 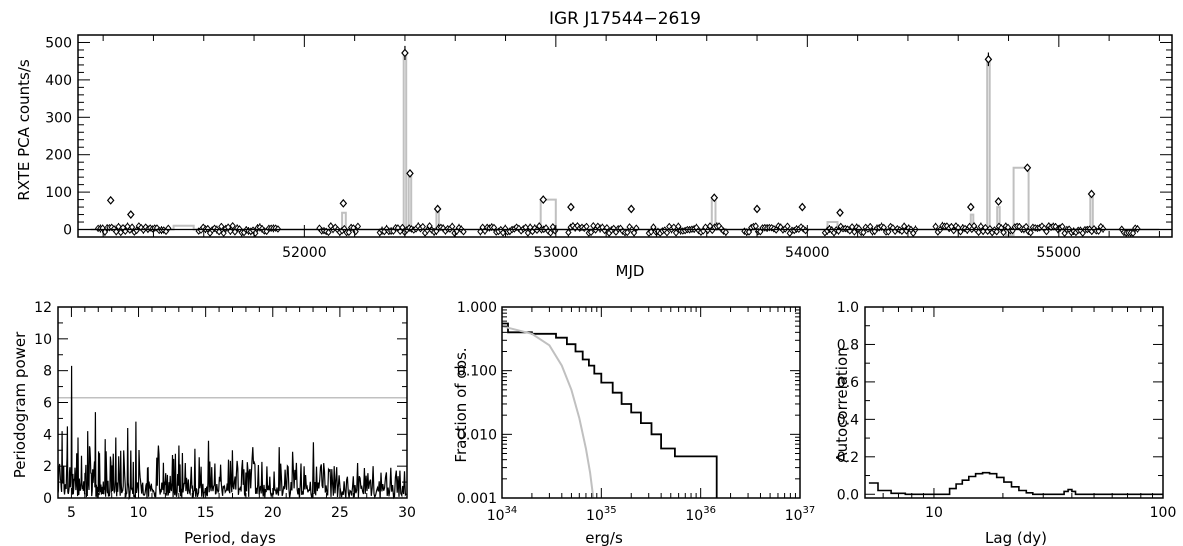 I want to click on y-axis-label: Fraction of obs., so click(x=461, y=404).